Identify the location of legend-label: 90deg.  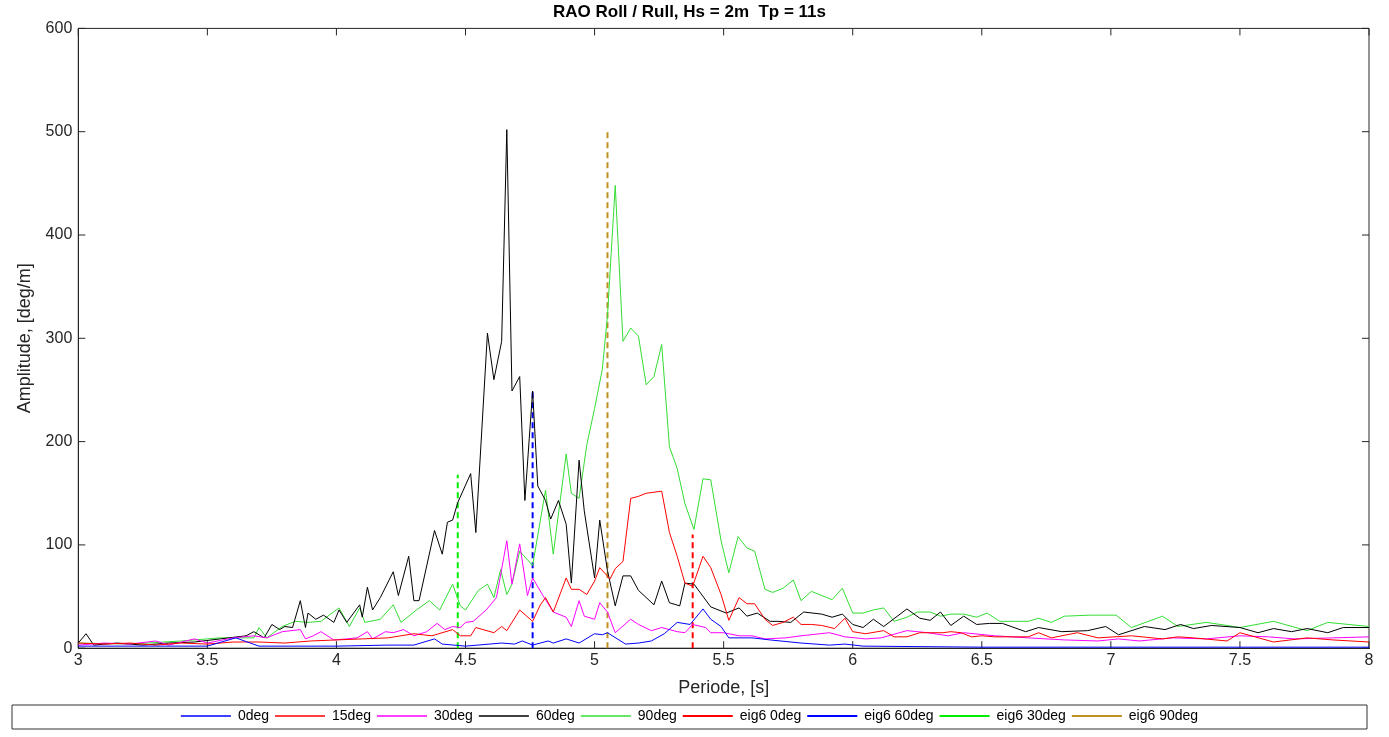
(657, 714).